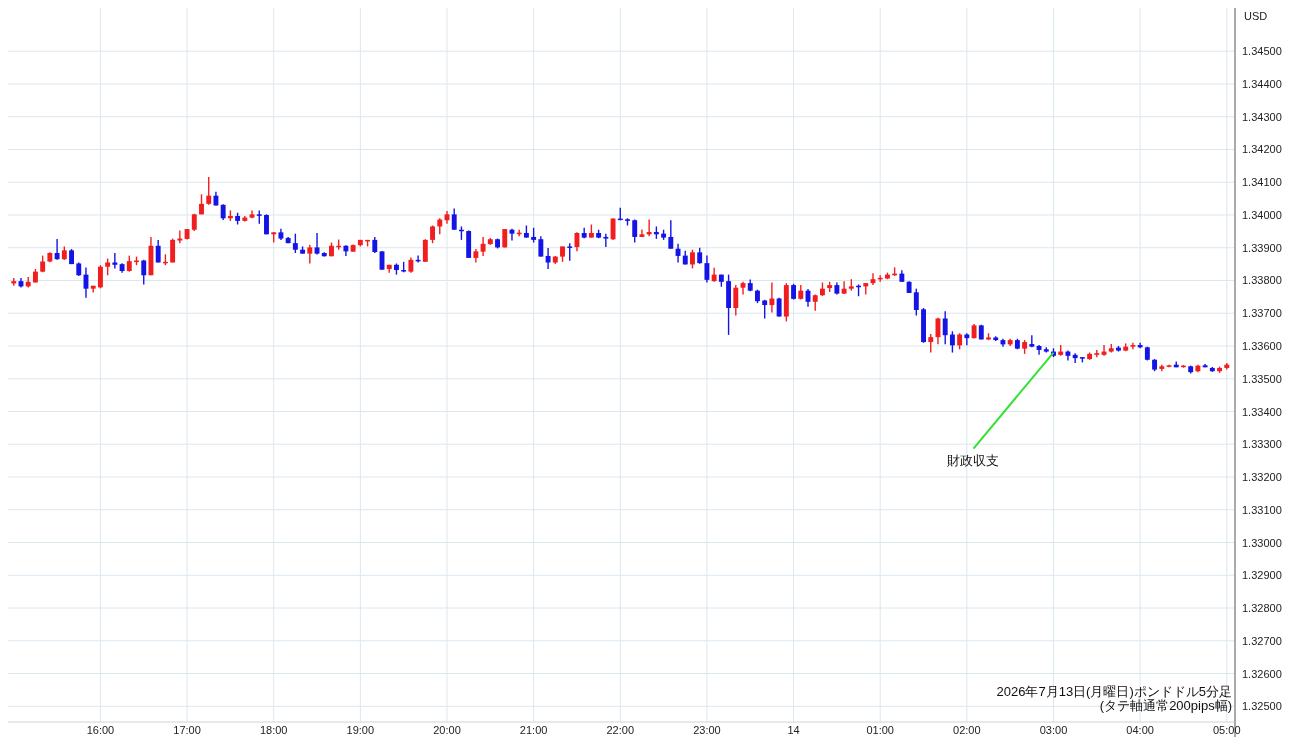 The height and width of the screenshot is (745, 1300). What do you see at coordinates (707, 730) in the screenshot?
I see `x-tick-label: 23:00` at bounding box center [707, 730].